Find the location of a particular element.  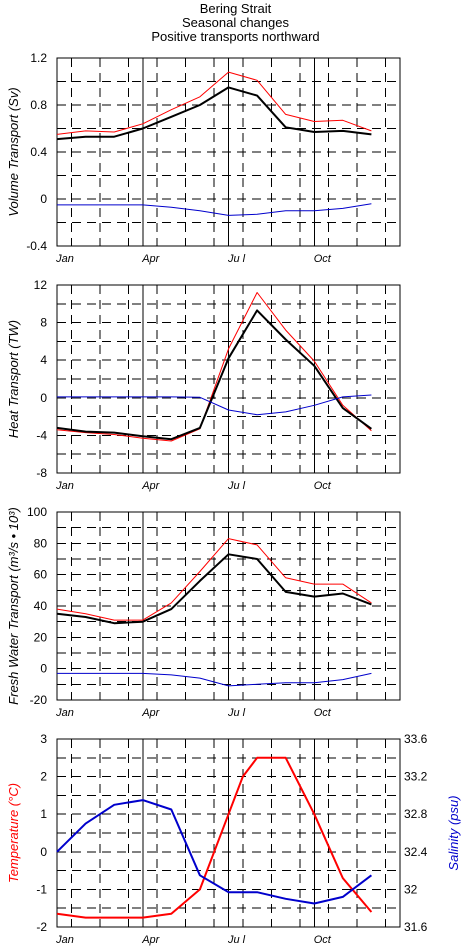

y-tick-label: 3 is located at coordinates (43, 739).